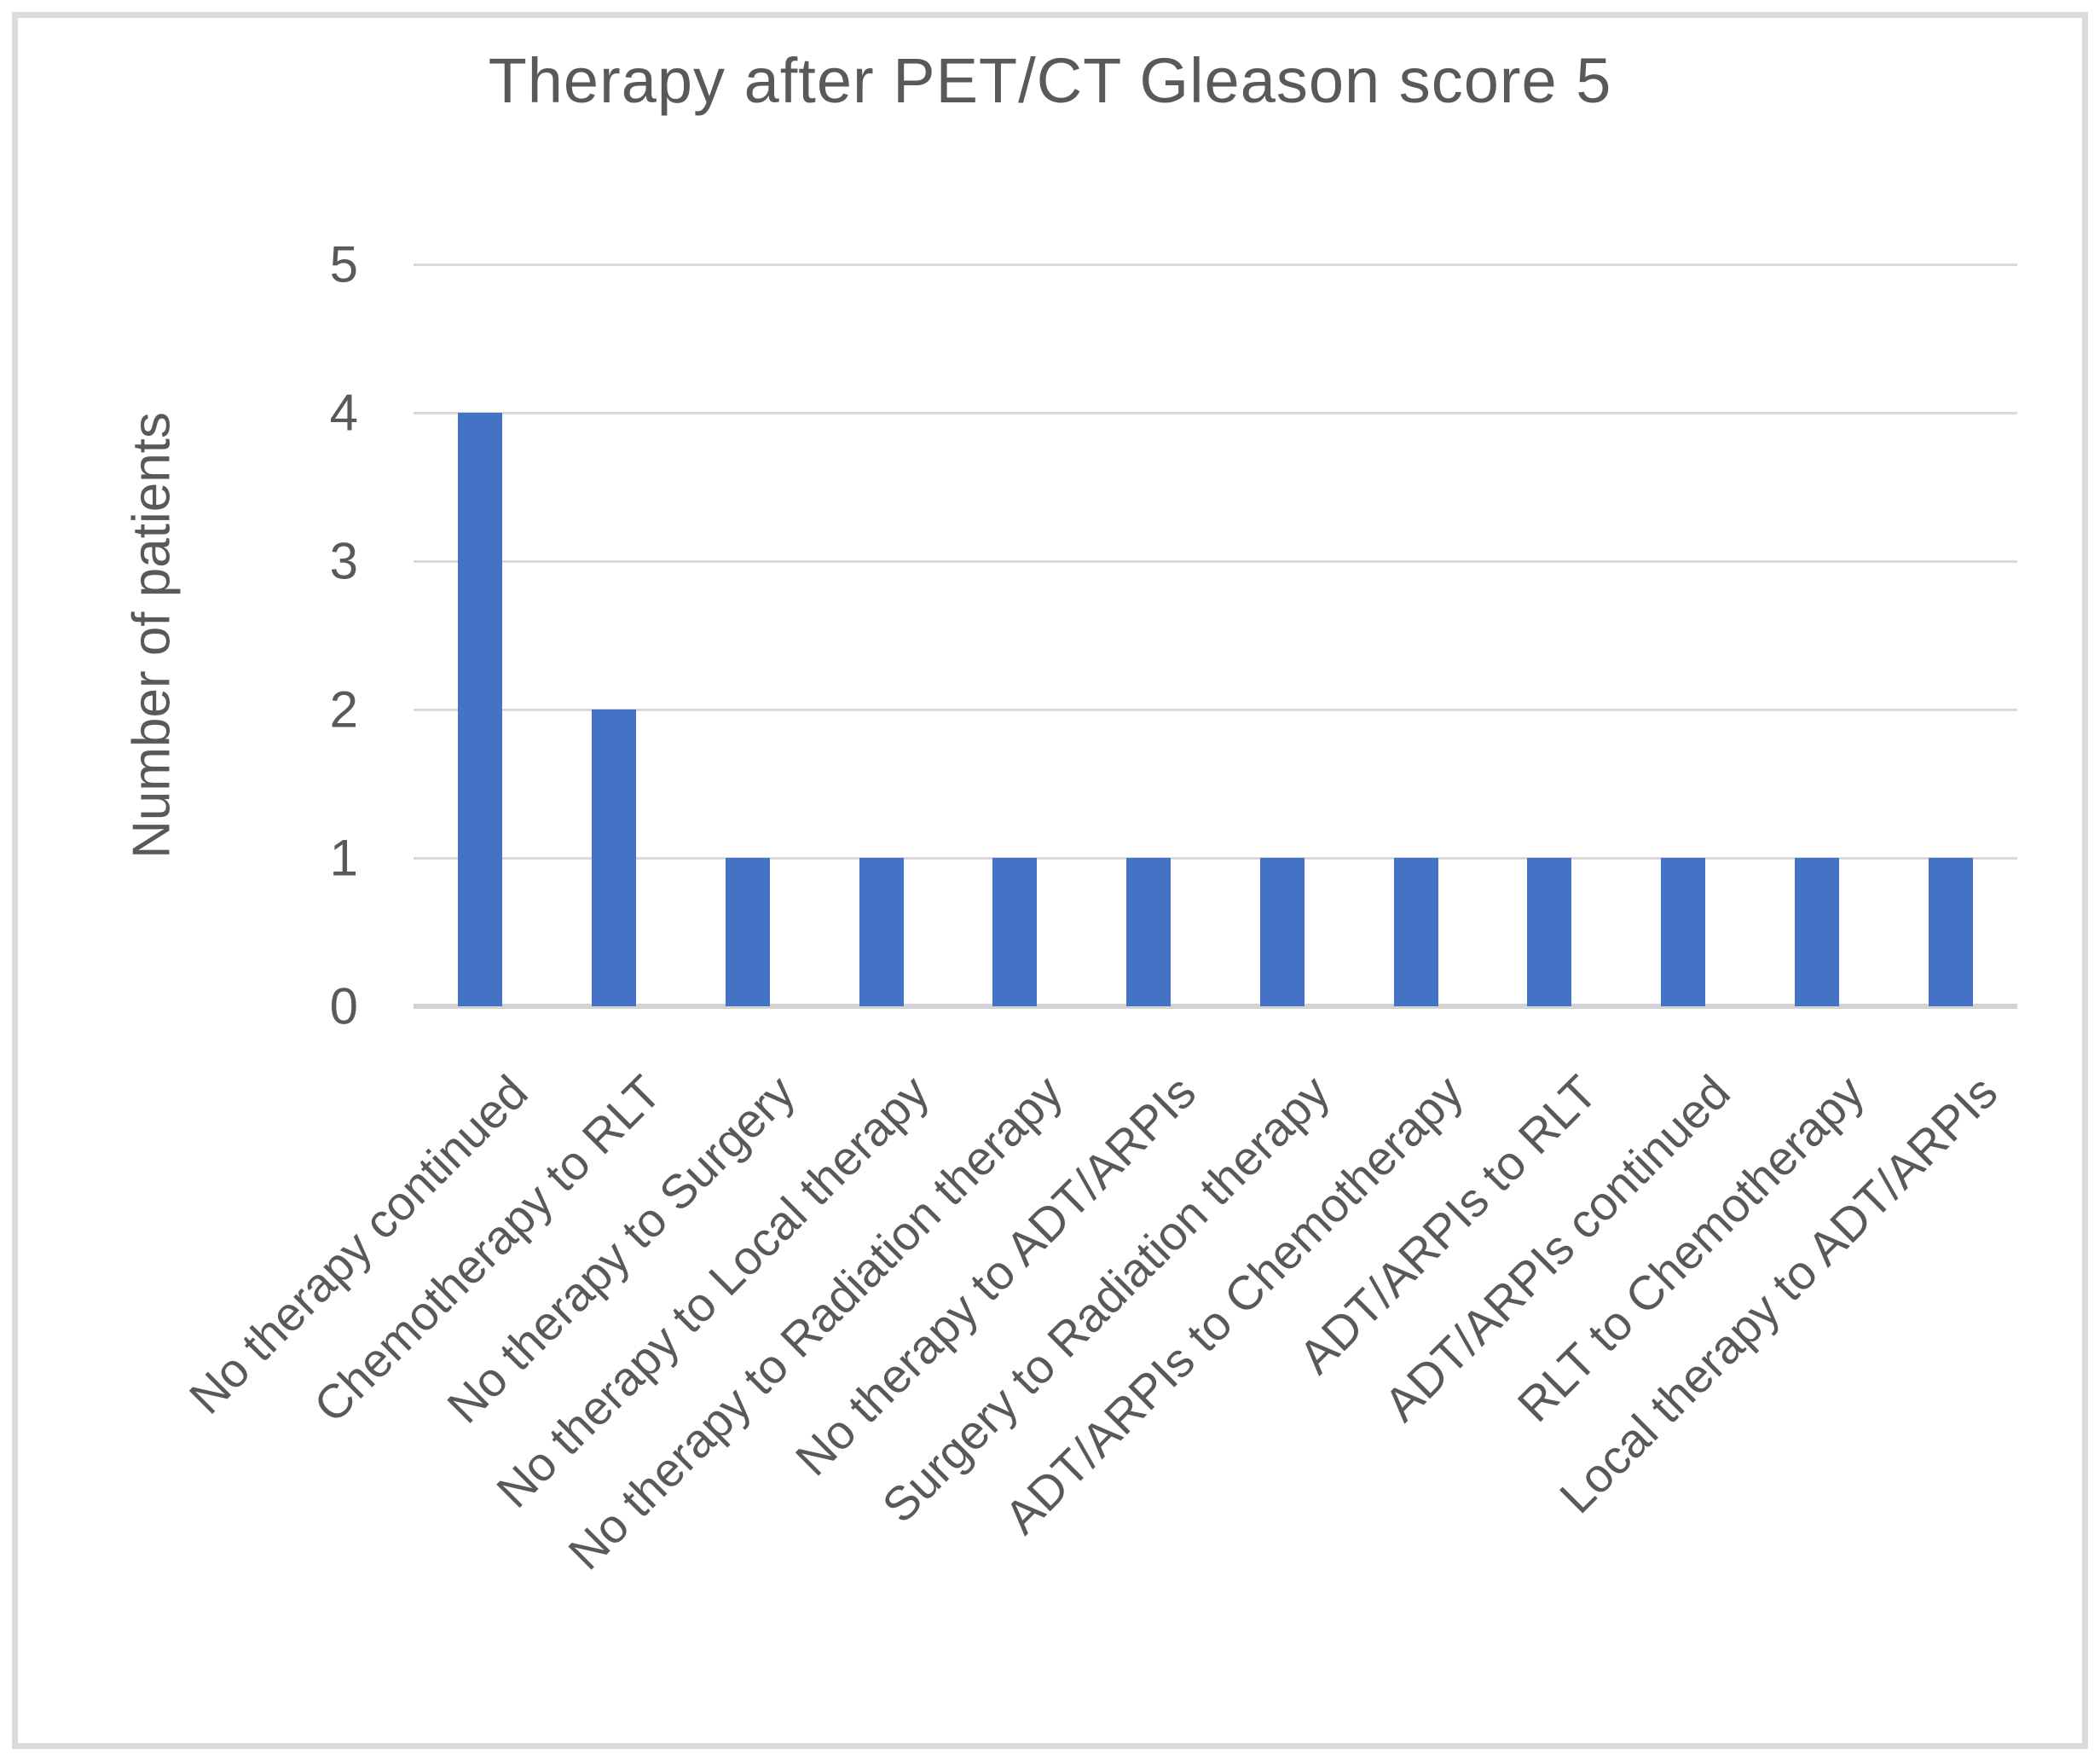 The image size is (2100, 1761). What do you see at coordinates (343, 858) in the screenshot?
I see `y-tick-label-1: 1` at bounding box center [343, 858].